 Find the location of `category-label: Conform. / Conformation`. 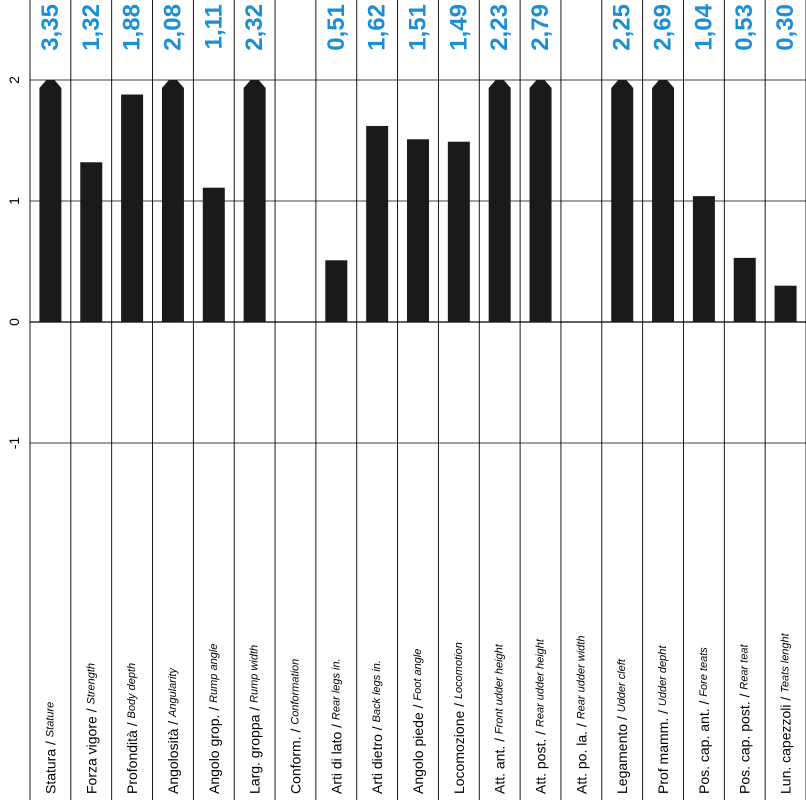

category-label: Conform. / Conformation is located at coordinates (295, 726).